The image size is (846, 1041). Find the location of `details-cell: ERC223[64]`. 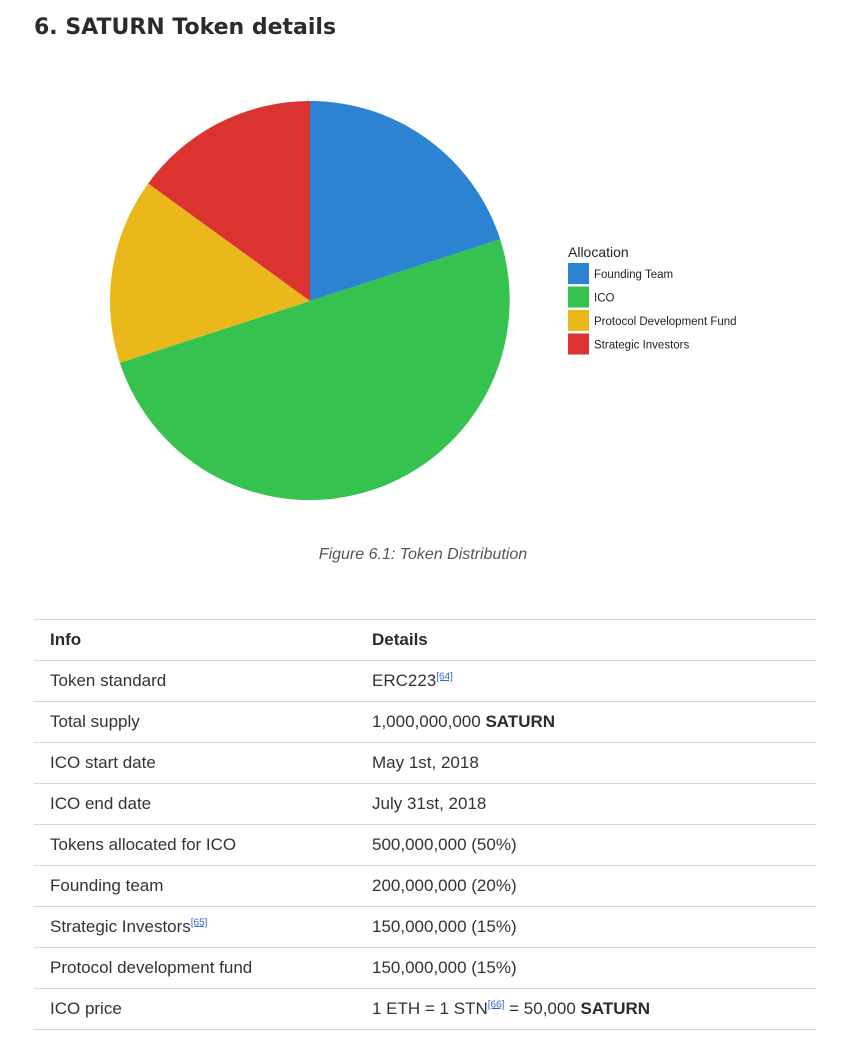

details-cell: ERC223[64] is located at coordinates (594, 681).